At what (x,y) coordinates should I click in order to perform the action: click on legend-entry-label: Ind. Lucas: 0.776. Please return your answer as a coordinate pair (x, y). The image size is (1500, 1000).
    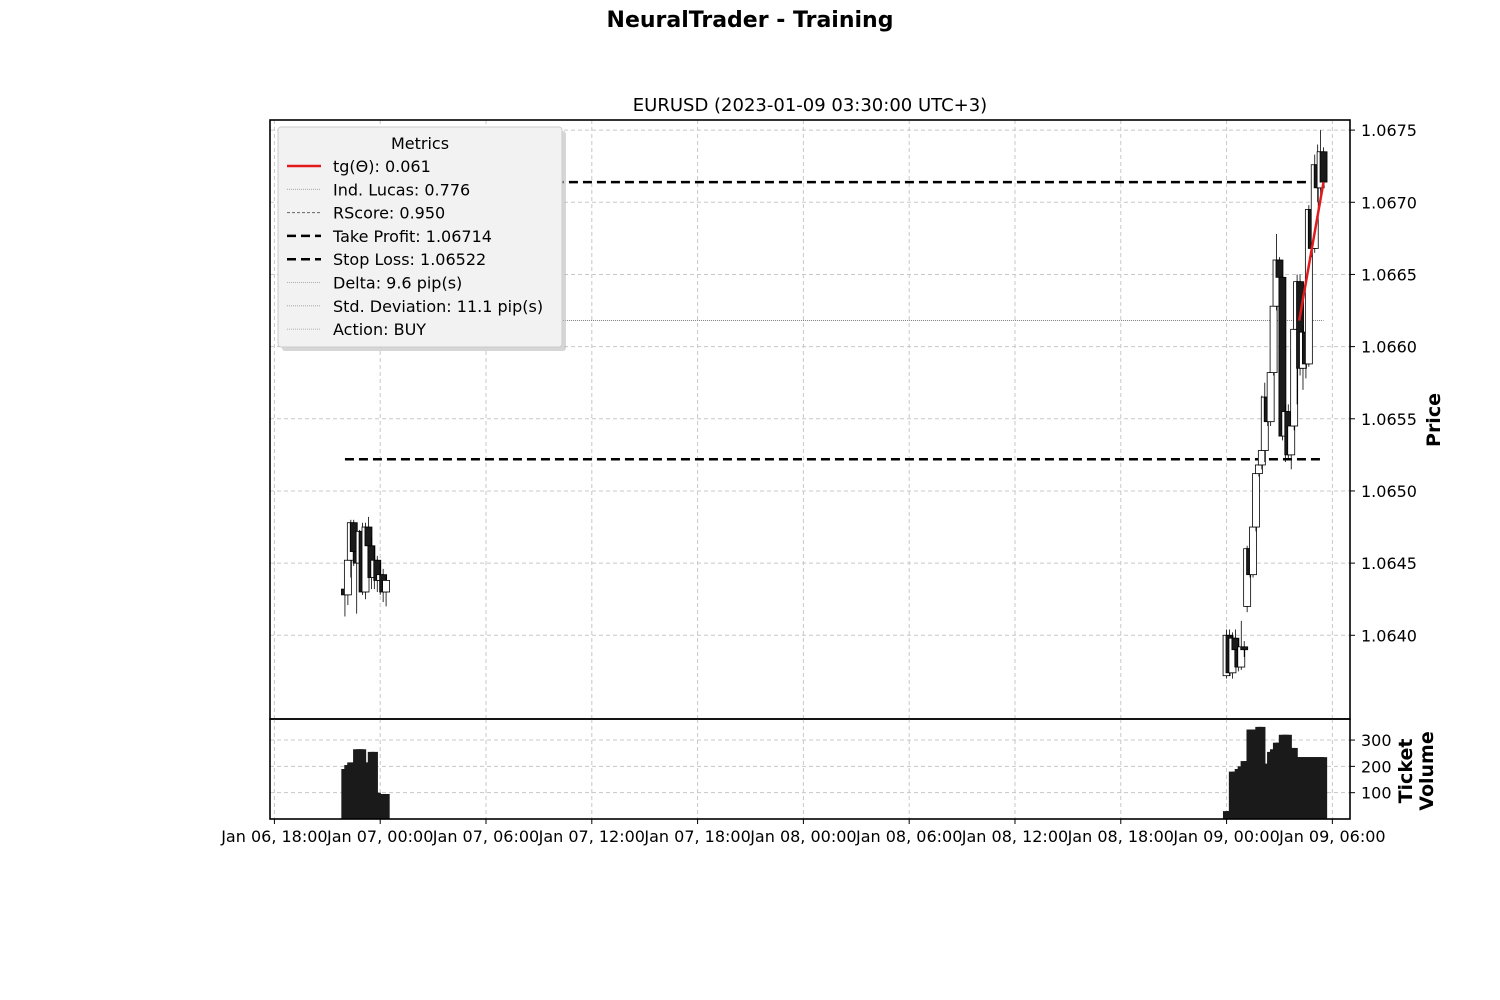
    Looking at the image, I should click on (401, 189).